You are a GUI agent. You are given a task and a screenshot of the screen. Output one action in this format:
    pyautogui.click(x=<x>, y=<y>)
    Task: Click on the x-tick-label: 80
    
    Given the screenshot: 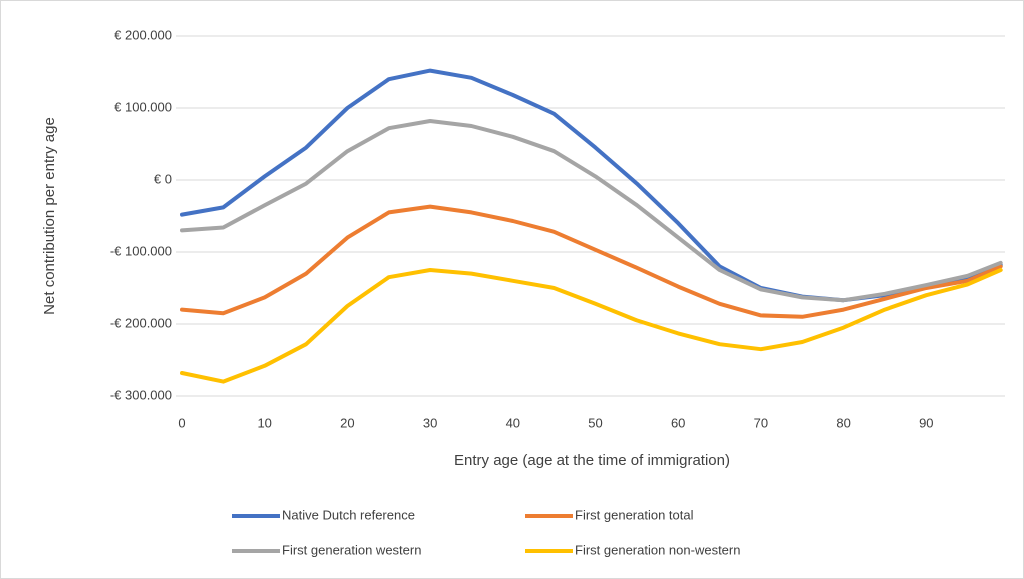 What is the action you would take?
    pyautogui.click(x=843, y=422)
    